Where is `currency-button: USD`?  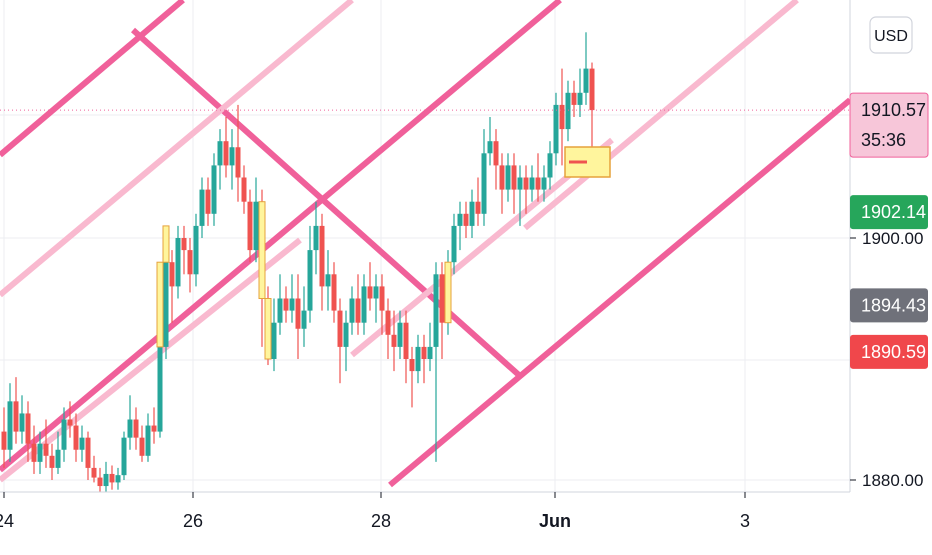 currency-button: USD is located at coordinates (891, 35).